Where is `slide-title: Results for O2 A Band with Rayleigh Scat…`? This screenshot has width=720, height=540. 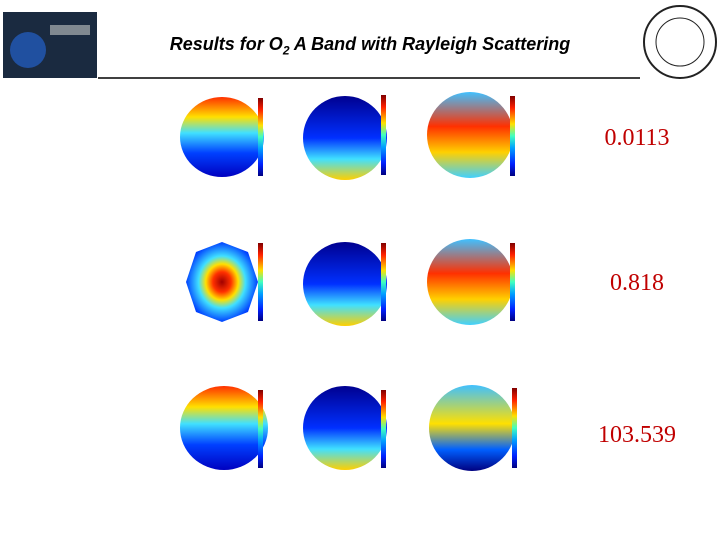
slide-title: Results for O2 A Band with Rayleigh Scat… is located at coordinates (370, 46).